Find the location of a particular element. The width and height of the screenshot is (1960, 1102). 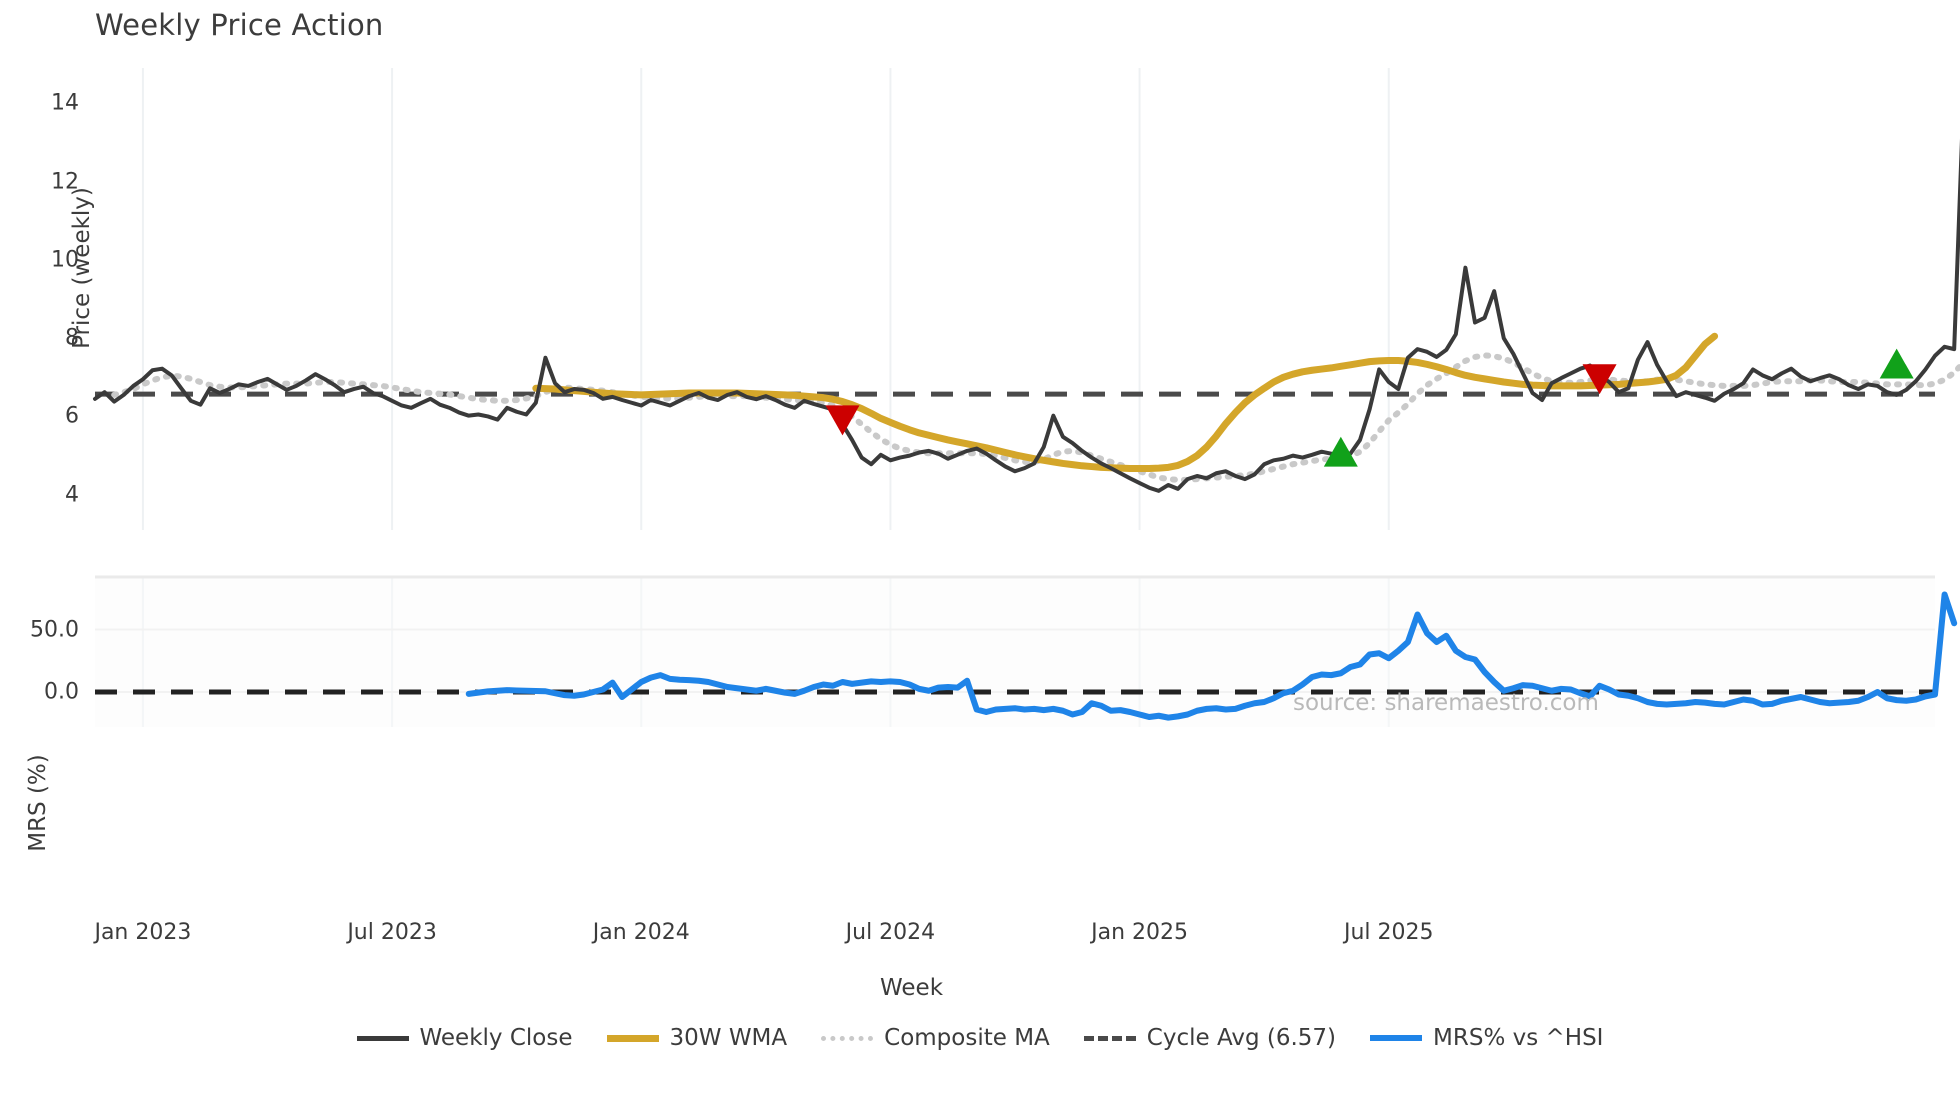

legend-item-wma30: 30W WMA is located at coordinates (697, 1038).